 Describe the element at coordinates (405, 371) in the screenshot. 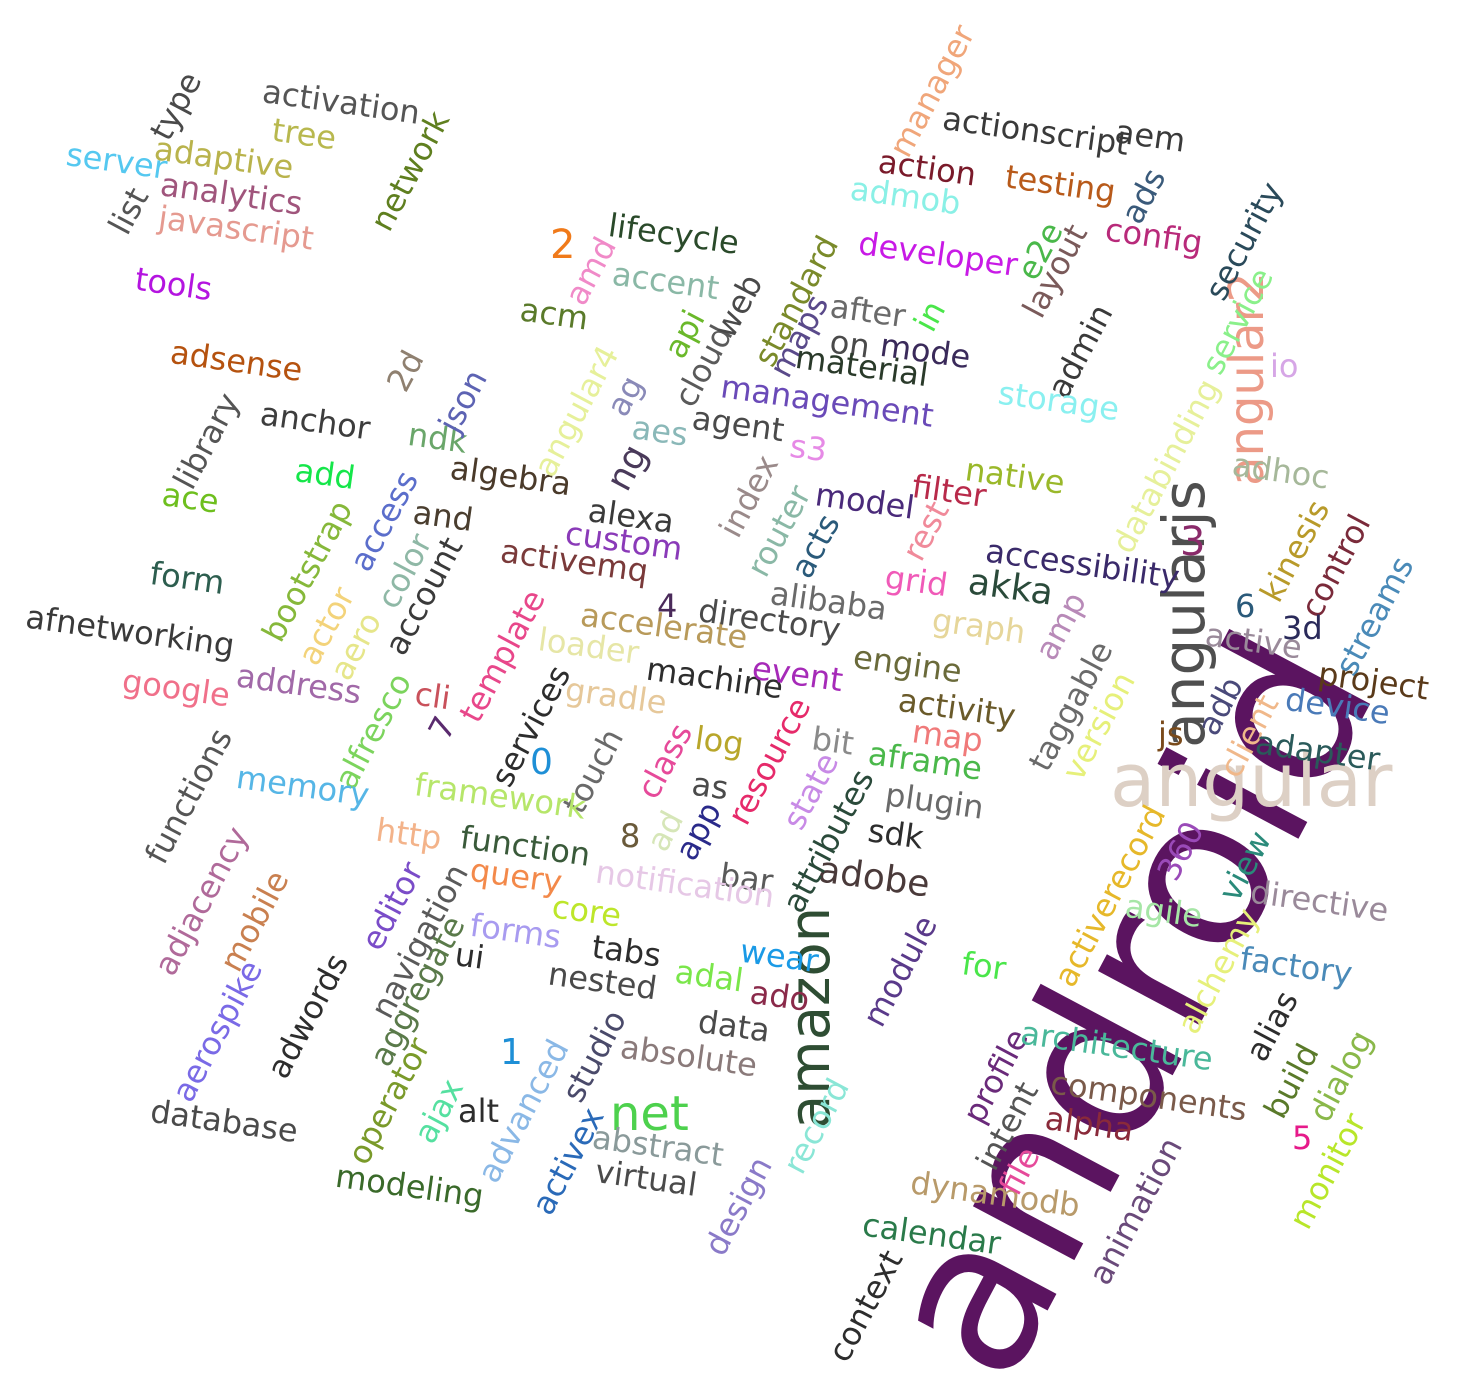

I see `word-2d: 2d` at that location.